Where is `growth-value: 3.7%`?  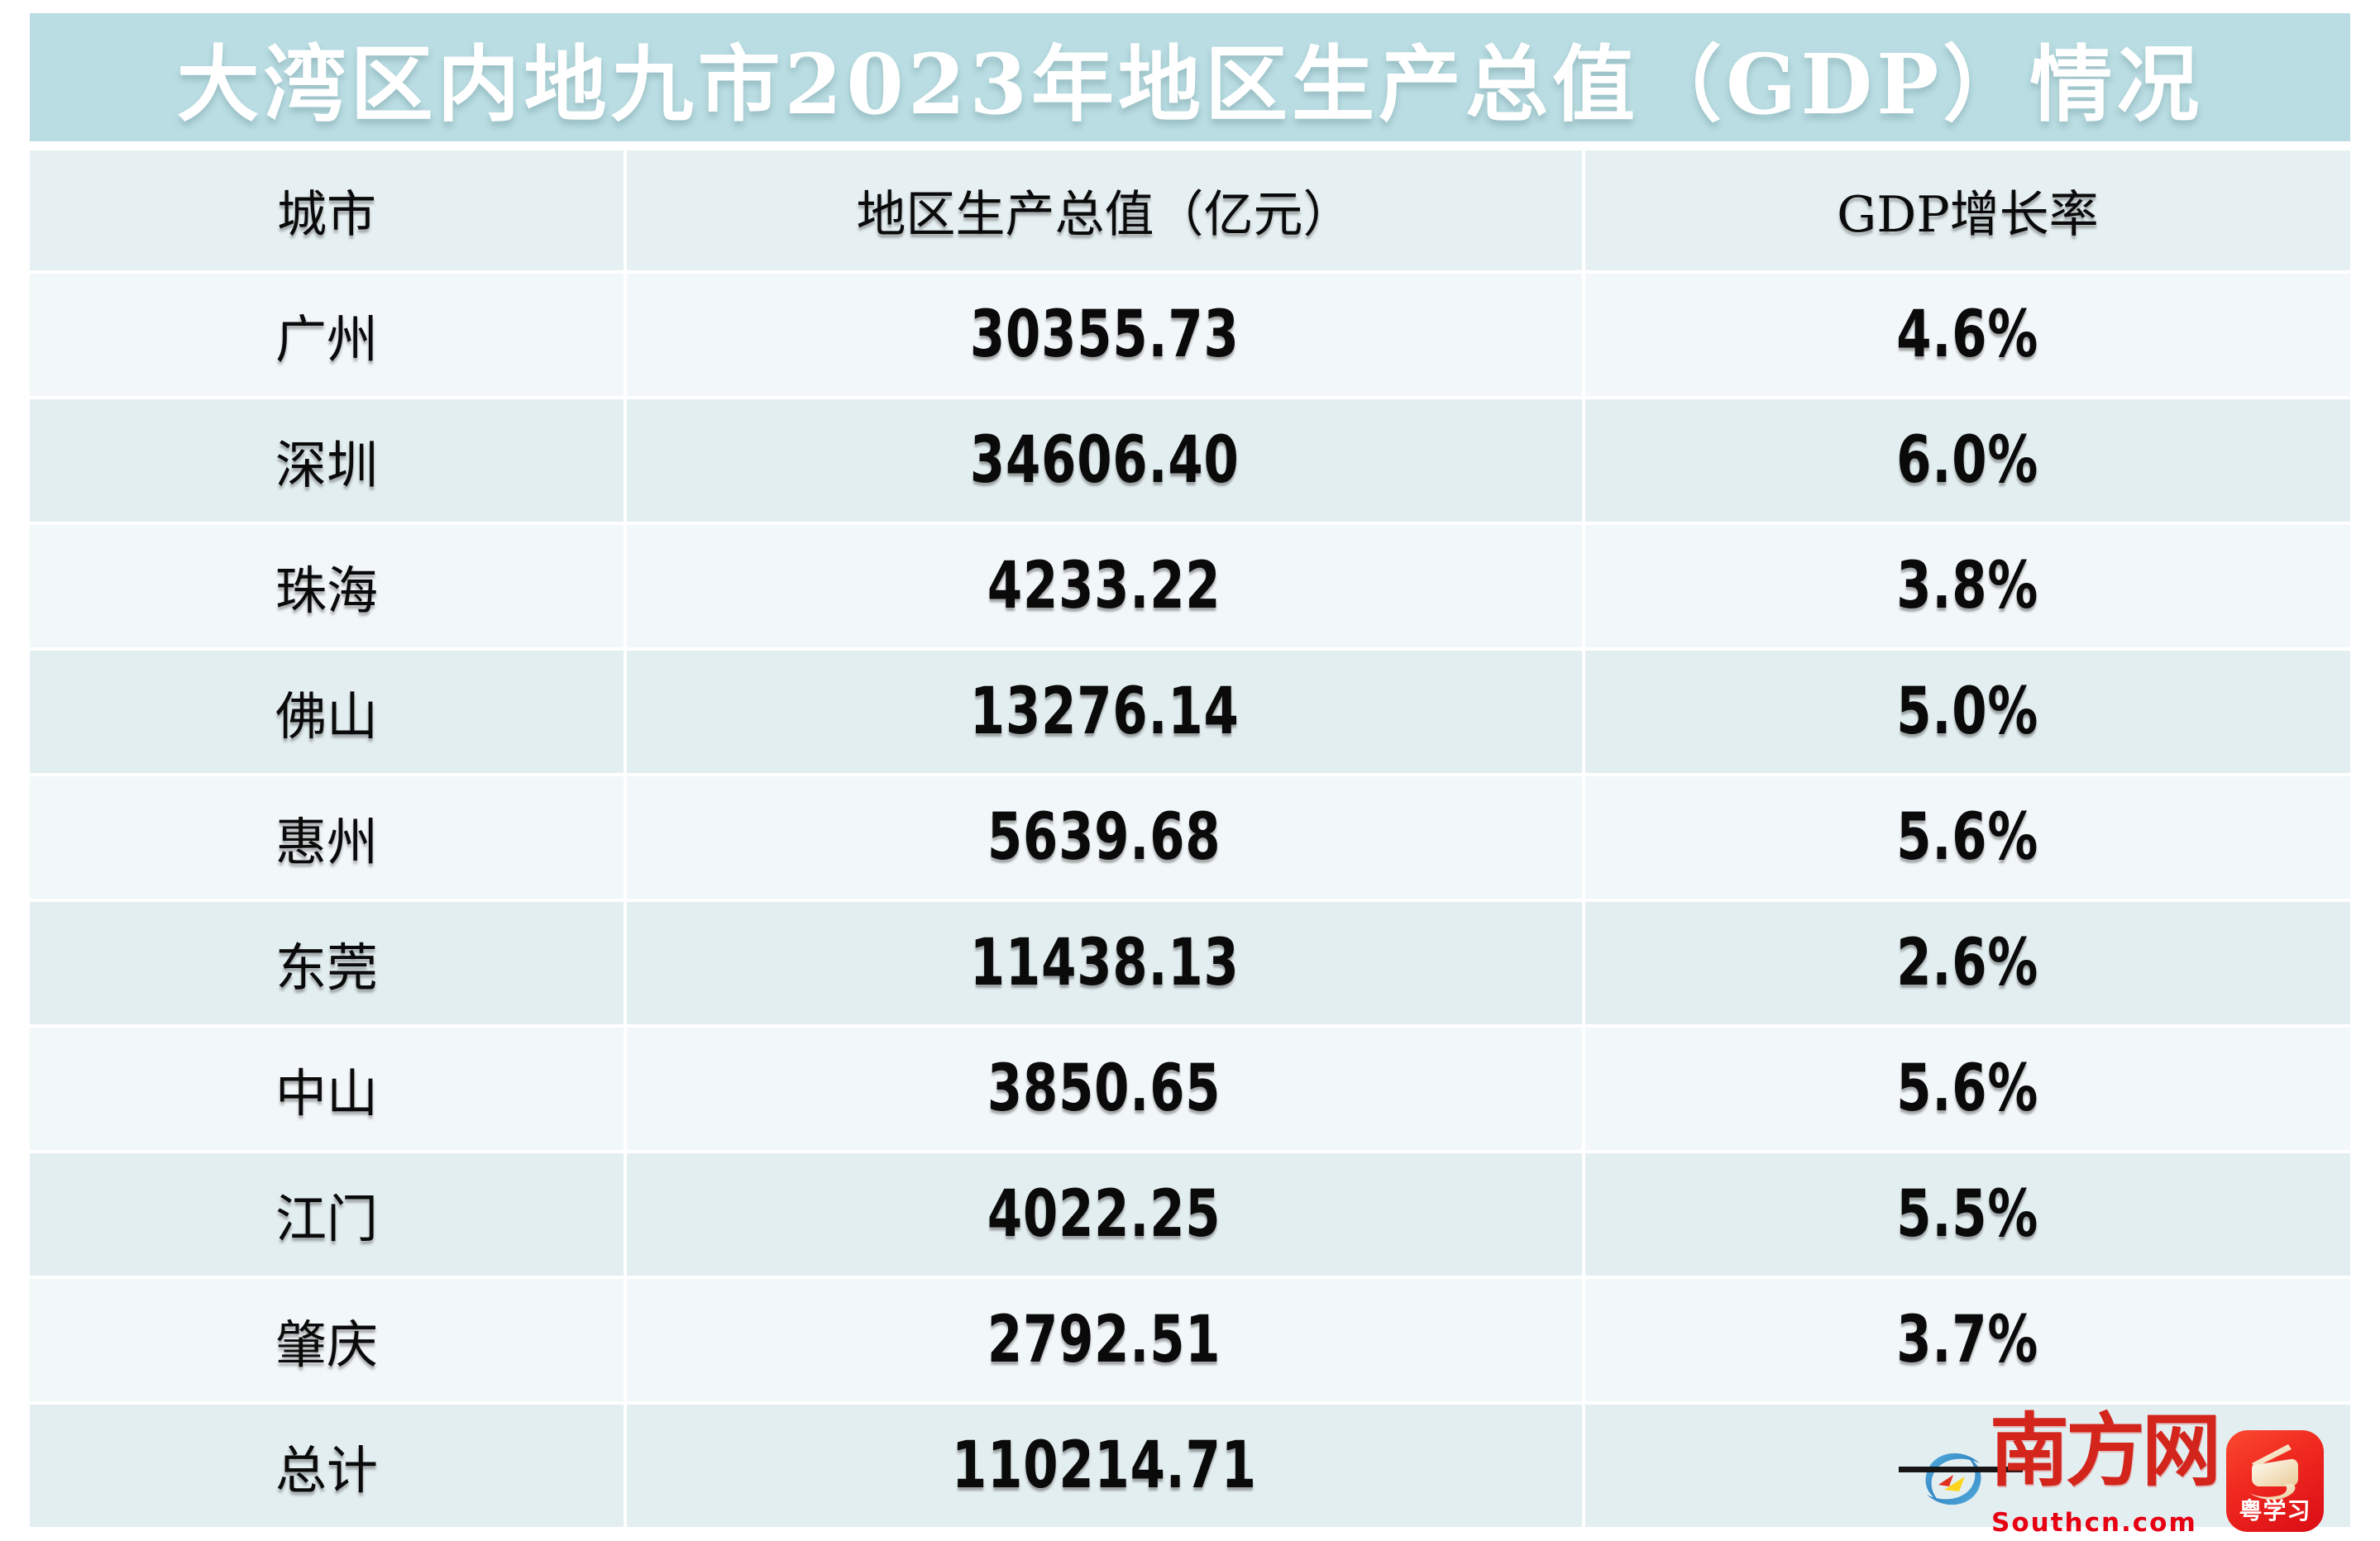 growth-value: 3.7% is located at coordinates (1967, 1340).